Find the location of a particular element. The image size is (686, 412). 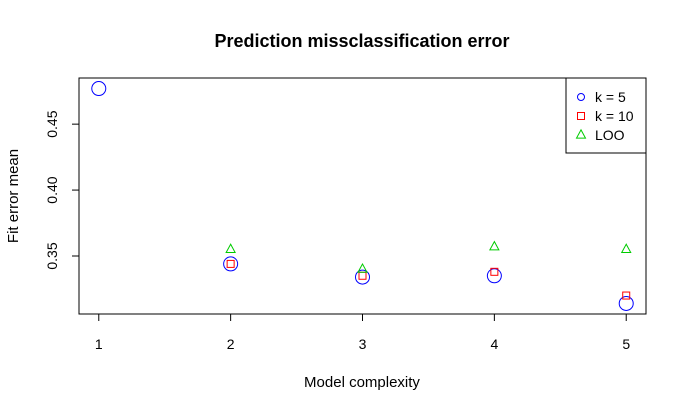

y-axis-label: Fit error mean is located at coordinates (13, 196).